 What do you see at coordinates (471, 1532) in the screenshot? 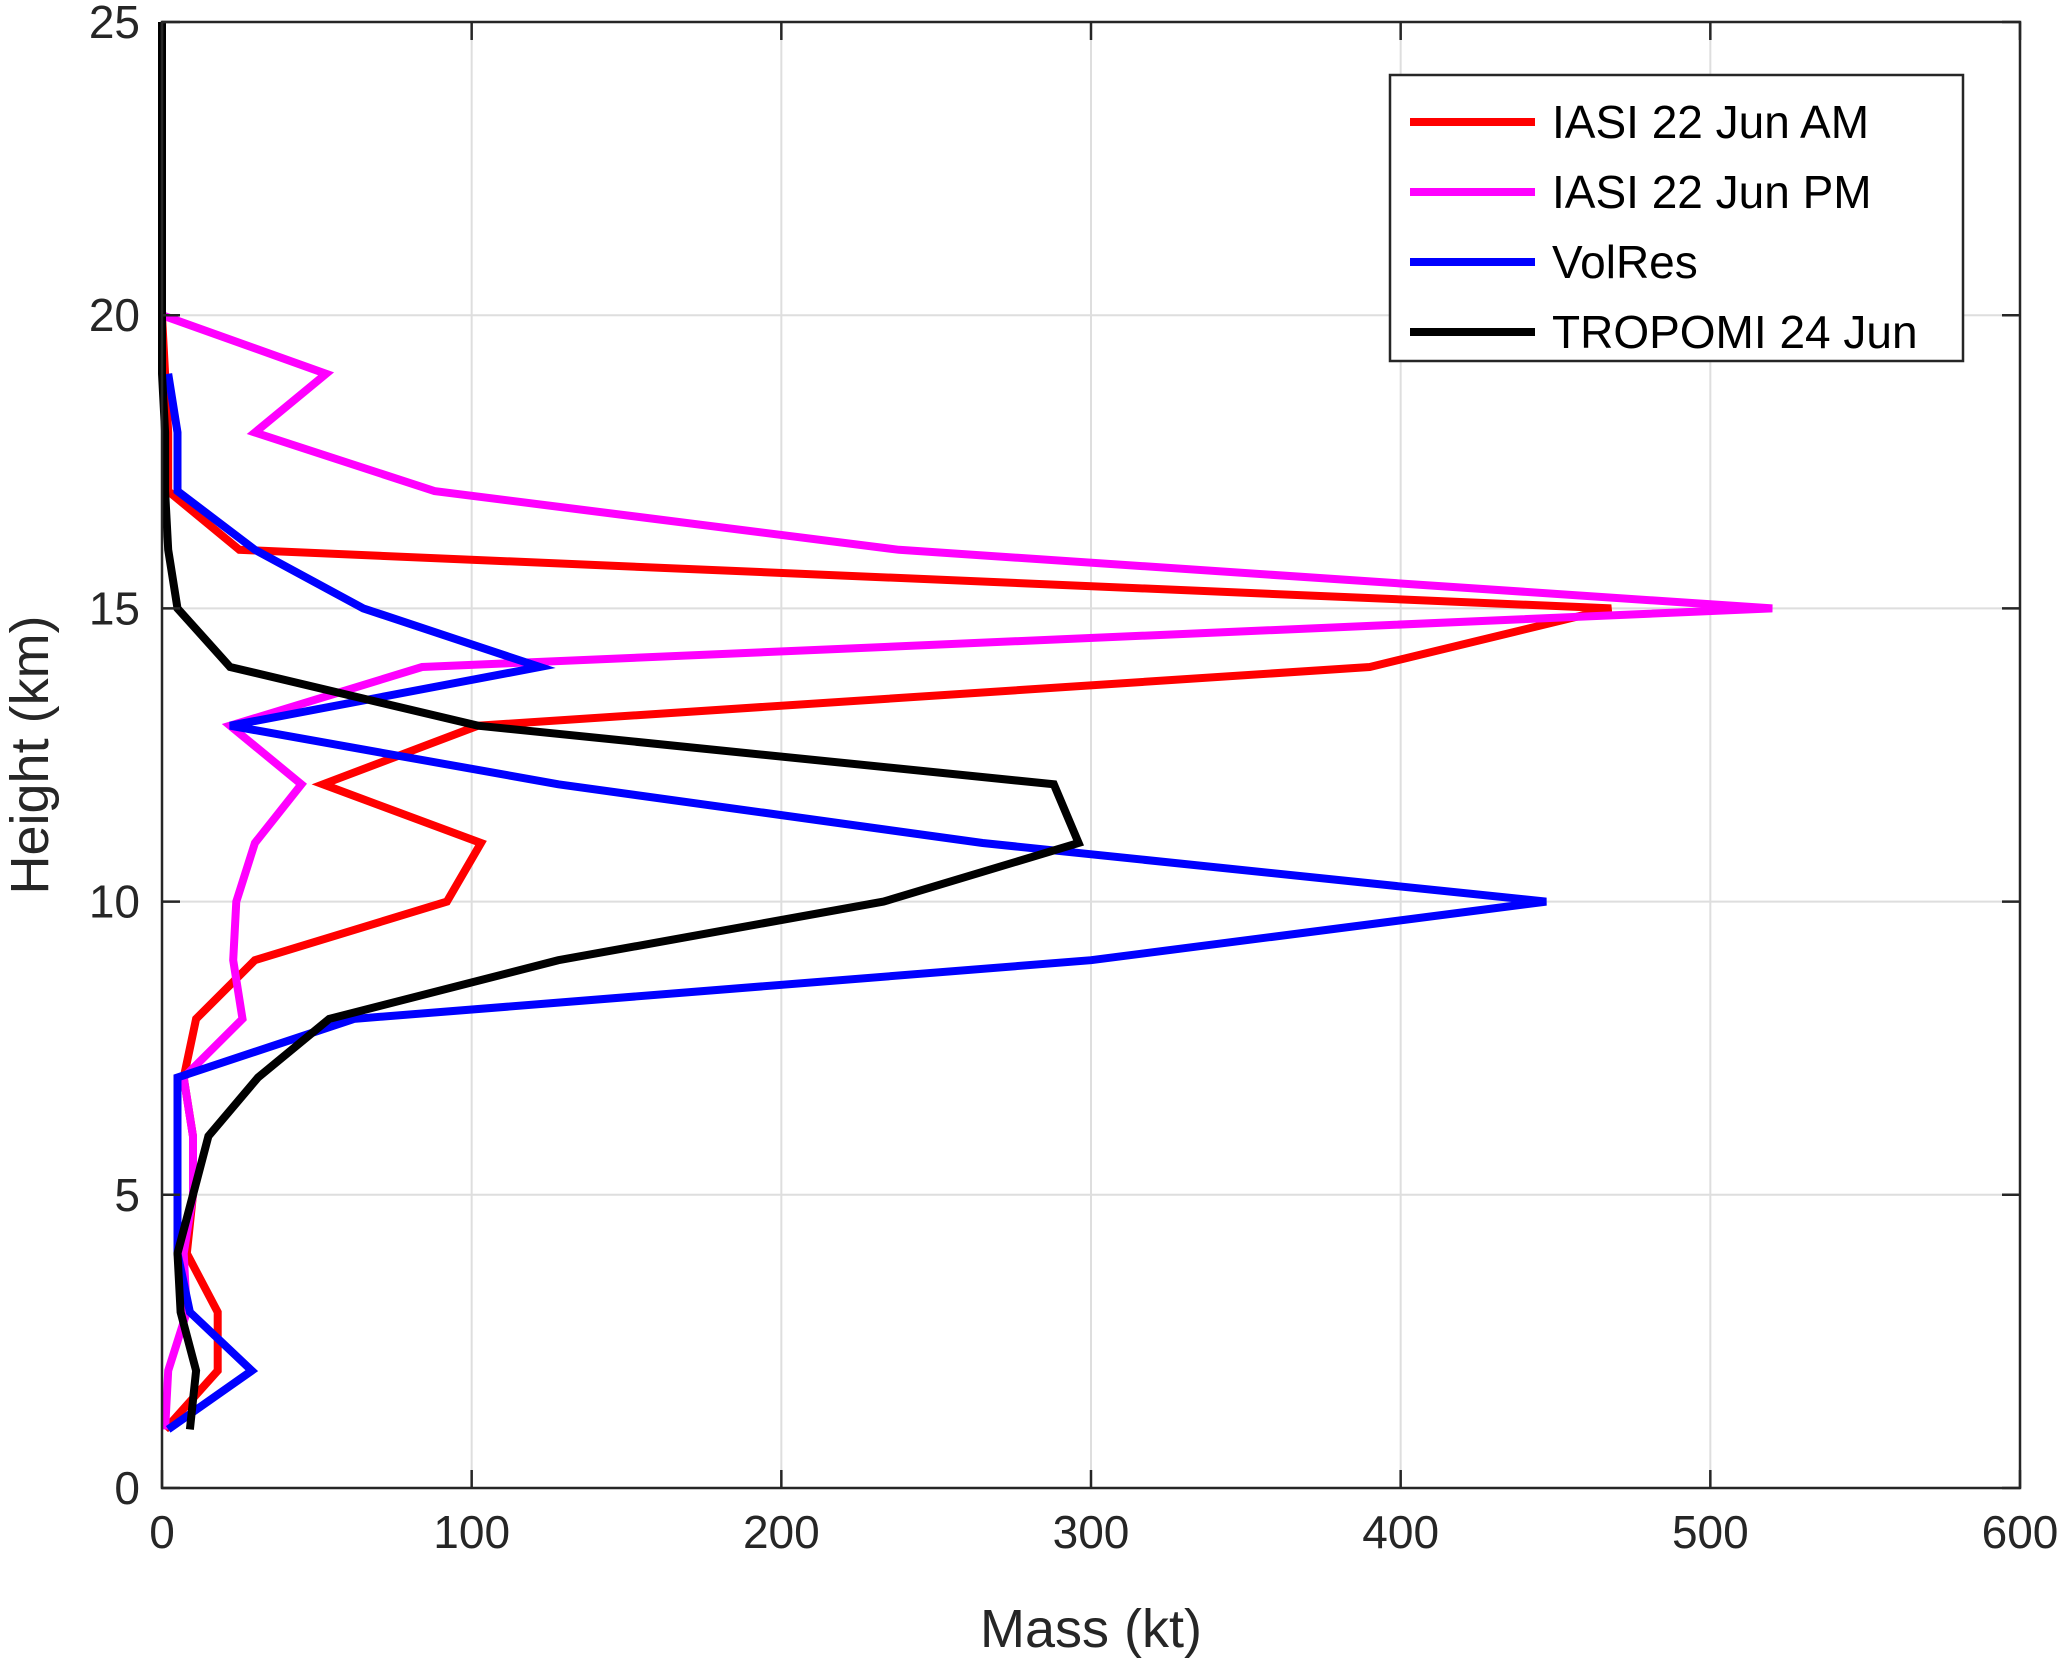
I see `x-tick-label: 100` at bounding box center [471, 1532].